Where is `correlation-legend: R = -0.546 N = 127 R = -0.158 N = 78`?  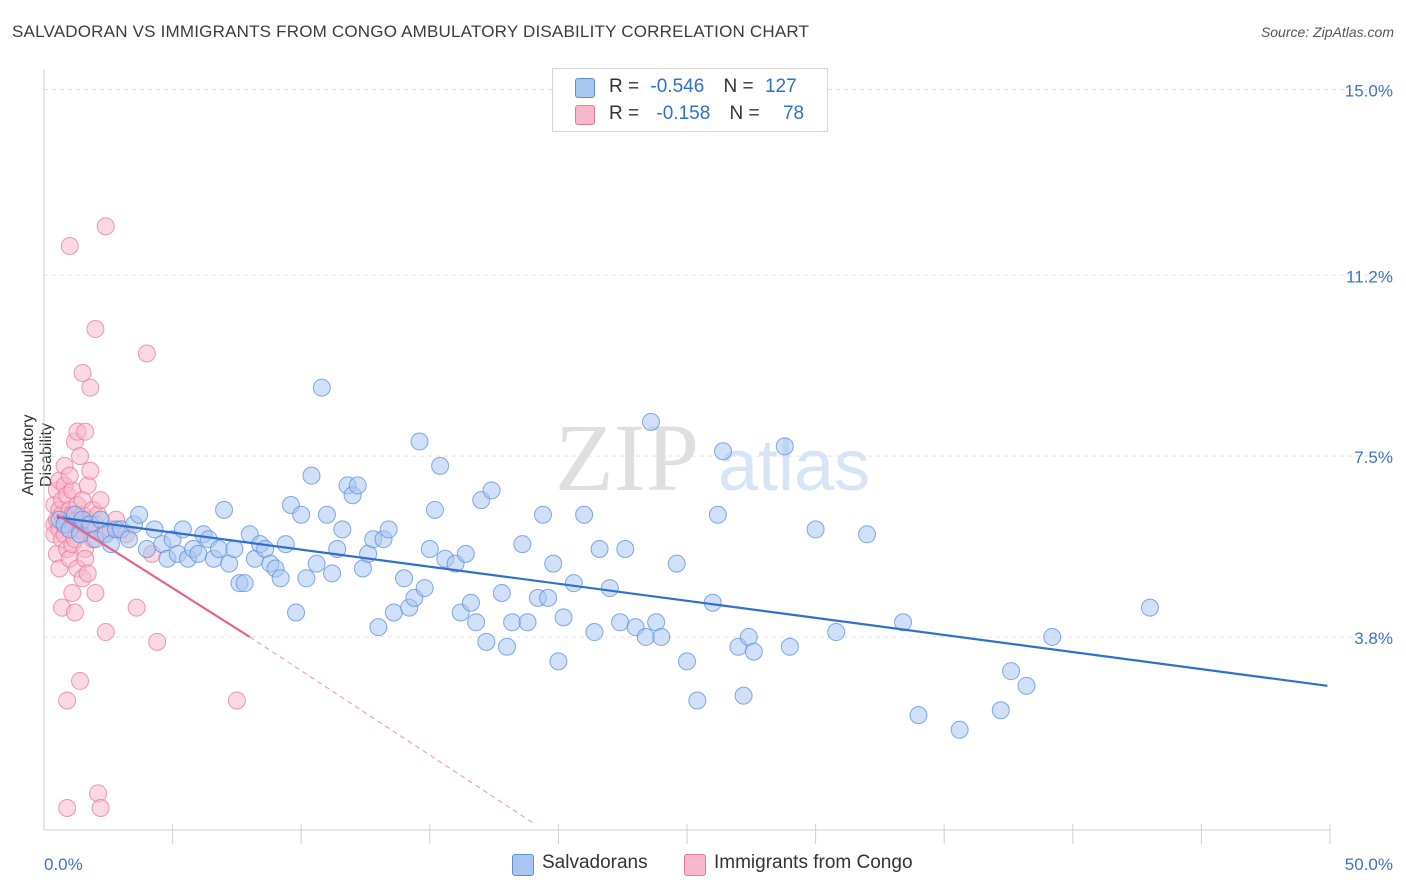
correlation-legend: R = -0.546 N = 127 R = -0.158 N = 78 is located at coordinates (690, 100).